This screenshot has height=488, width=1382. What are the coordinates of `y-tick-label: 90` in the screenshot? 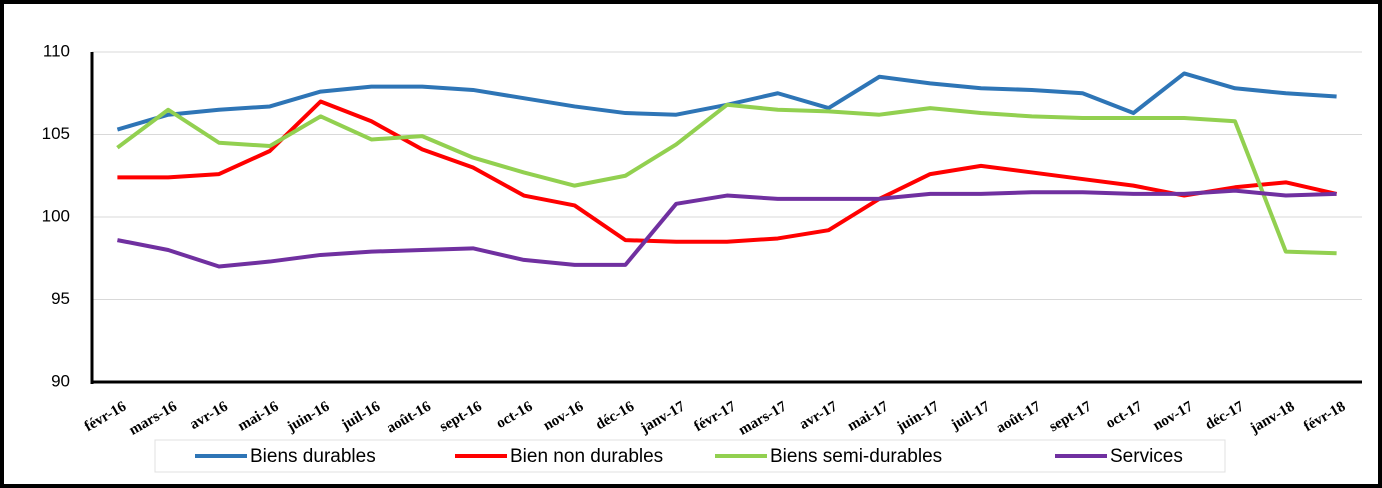 It's located at (60, 380).